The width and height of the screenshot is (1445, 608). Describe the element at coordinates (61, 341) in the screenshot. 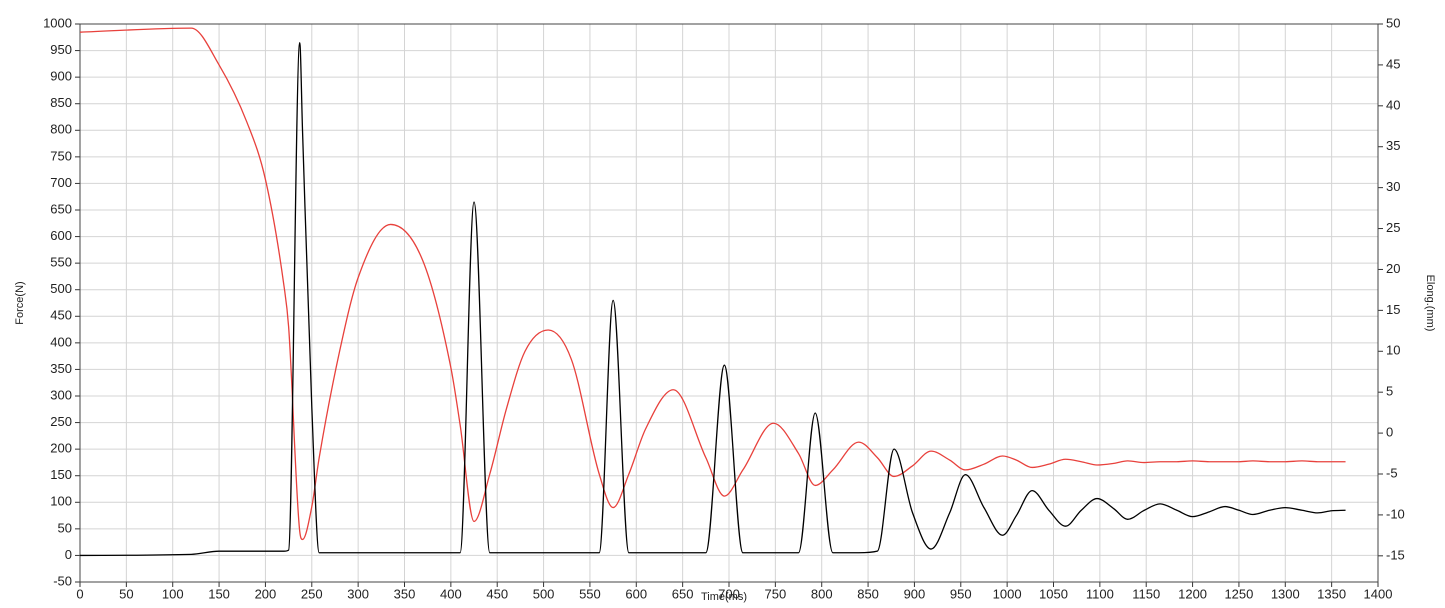

I see `y-tick-label: 400` at that location.